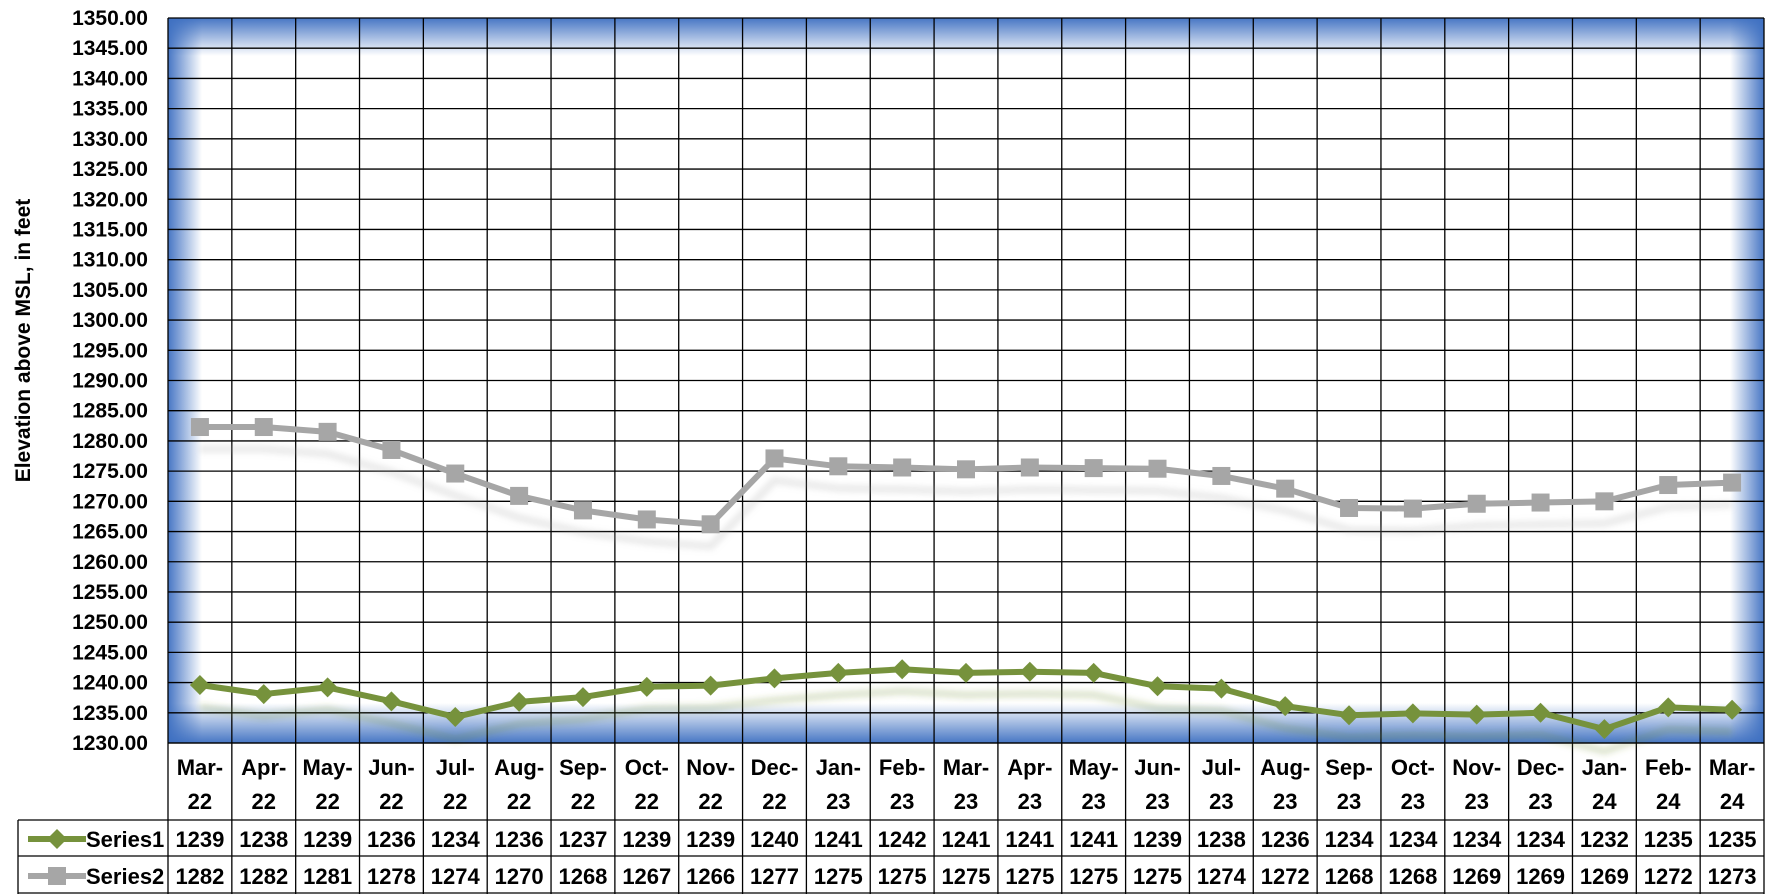  What do you see at coordinates (23, 341) in the screenshot?
I see `y-axis-title: Elevation above MSL, in feet` at bounding box center [23, 341].